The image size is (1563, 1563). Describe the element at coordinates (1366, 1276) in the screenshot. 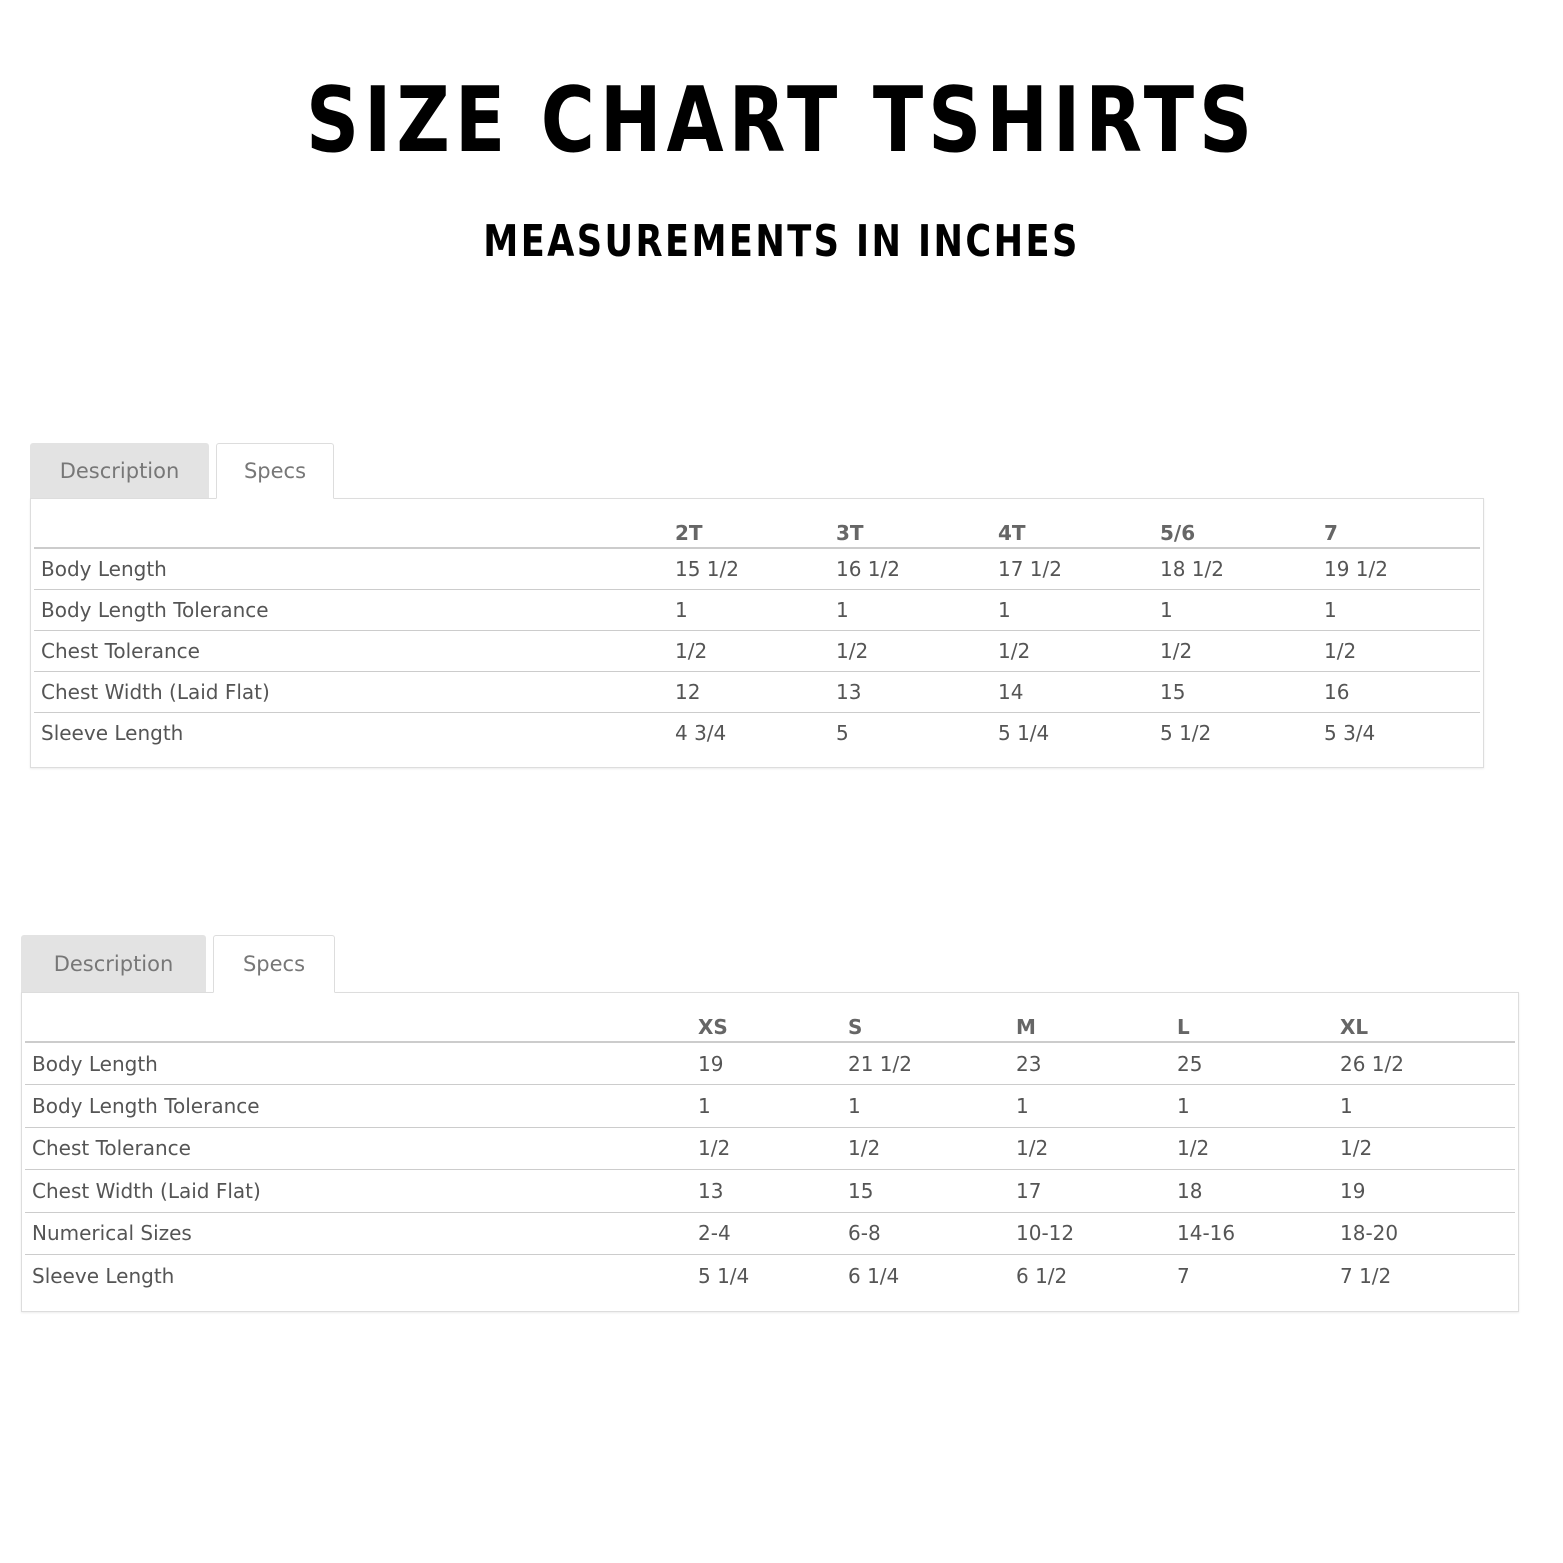

I see `table-cell: 7 1/2` at that location.